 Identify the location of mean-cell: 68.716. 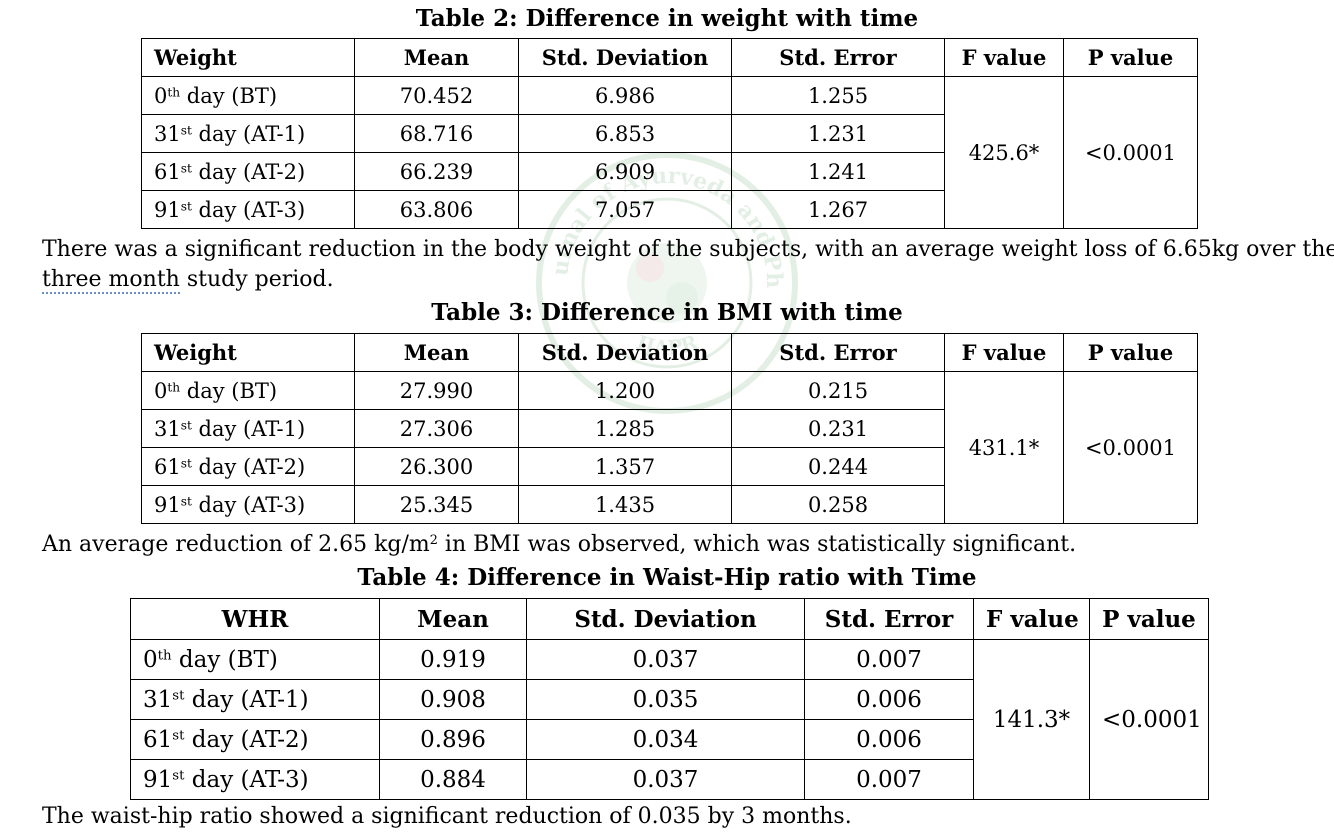
(436, 133).